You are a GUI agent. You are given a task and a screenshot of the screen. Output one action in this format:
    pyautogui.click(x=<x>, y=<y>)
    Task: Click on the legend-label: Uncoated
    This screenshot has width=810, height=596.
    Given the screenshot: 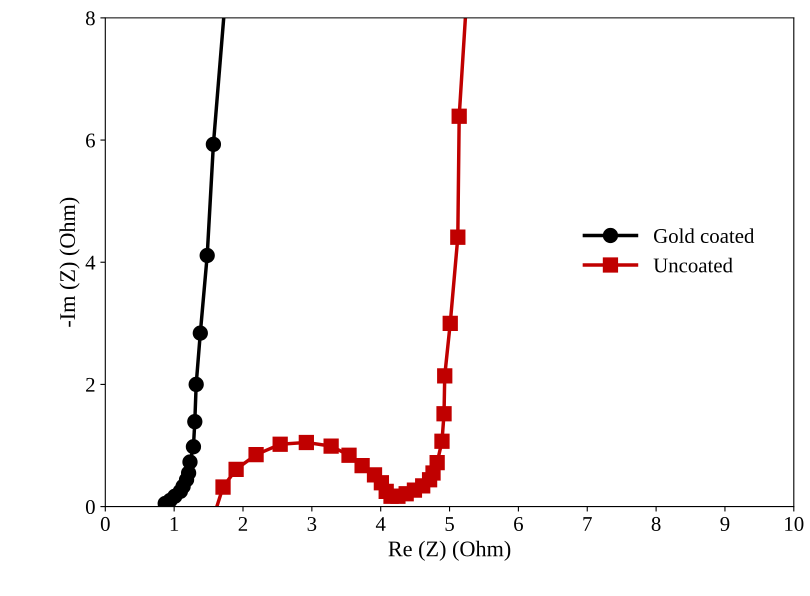 What is the action you would take?
    pyautogui.click(x=693, y=265)
    